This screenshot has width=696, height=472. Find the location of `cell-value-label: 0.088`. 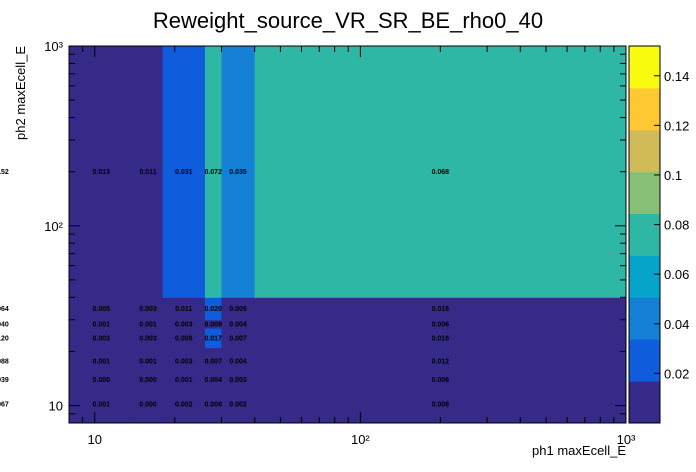

cell-value-label: 0.088 is located at coordinates (4, 361).